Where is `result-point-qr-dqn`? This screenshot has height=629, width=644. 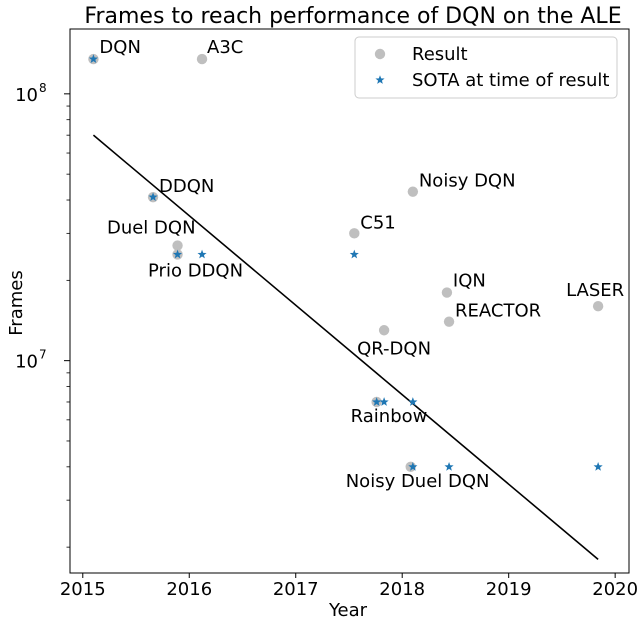
result-point-qr-dqn is located at coordinates (384, 330).